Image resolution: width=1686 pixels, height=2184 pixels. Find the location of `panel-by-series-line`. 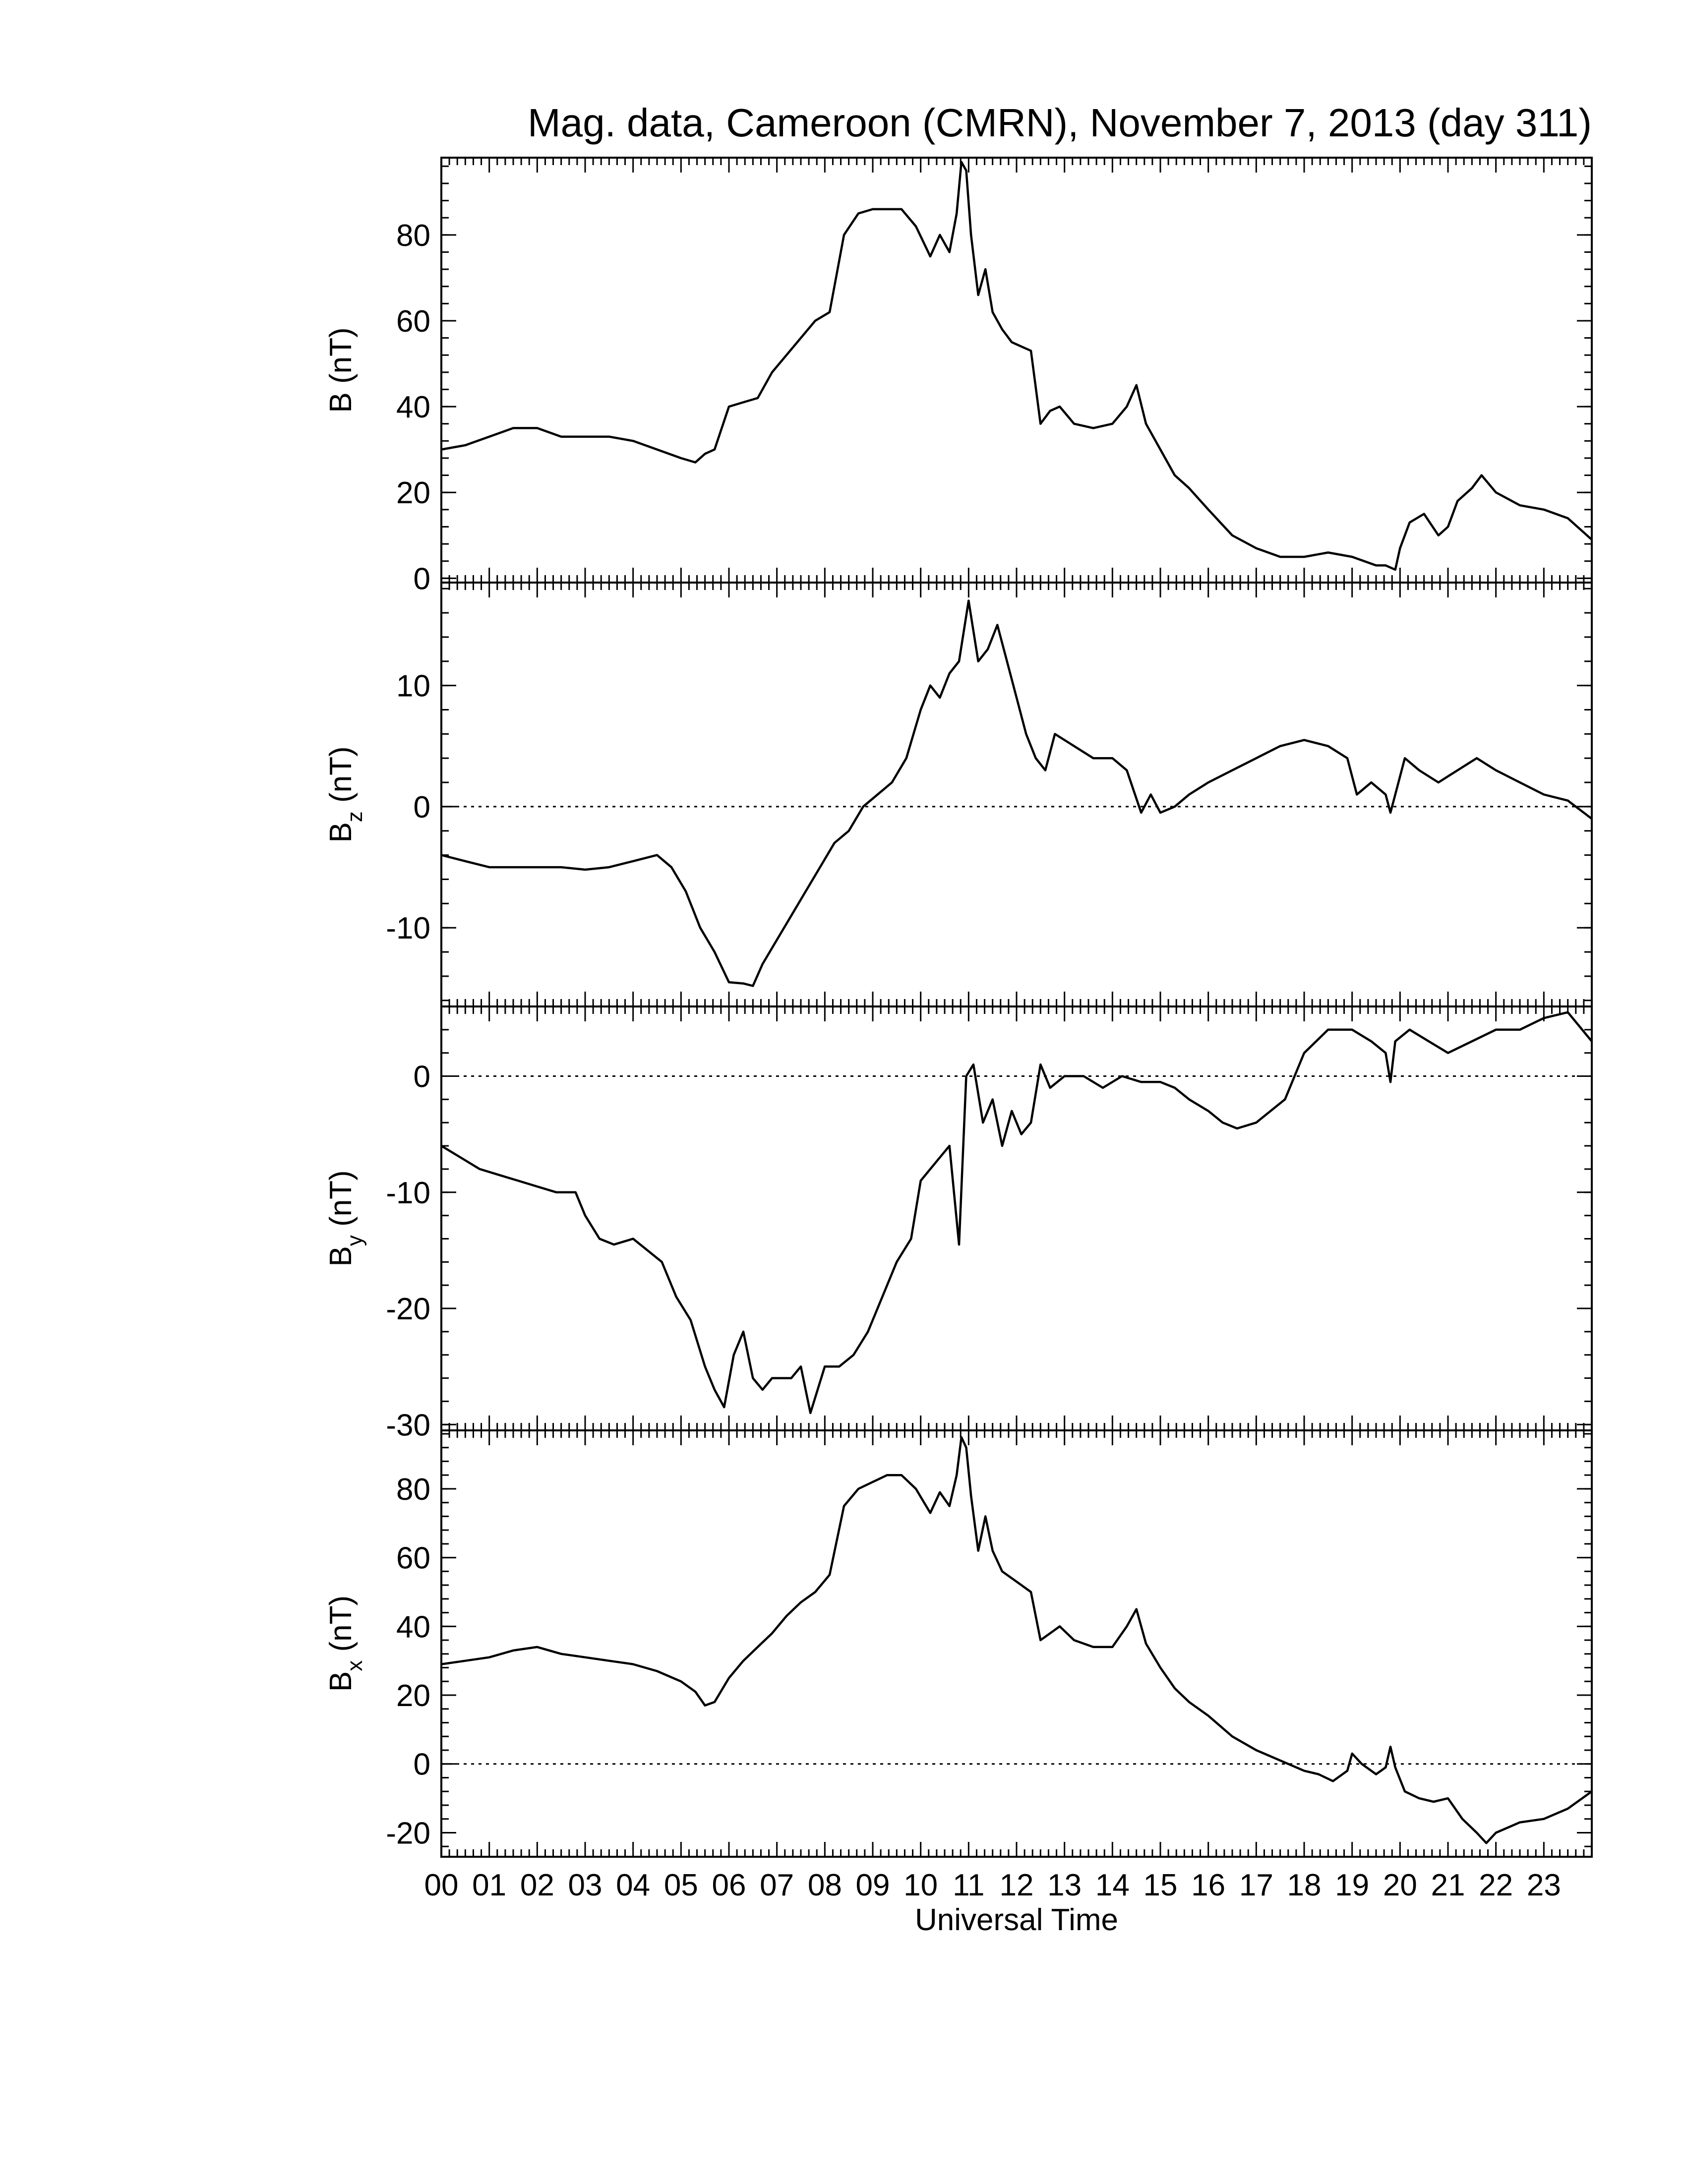

panel-by-series-line is located at coordinates (1017, 1213).